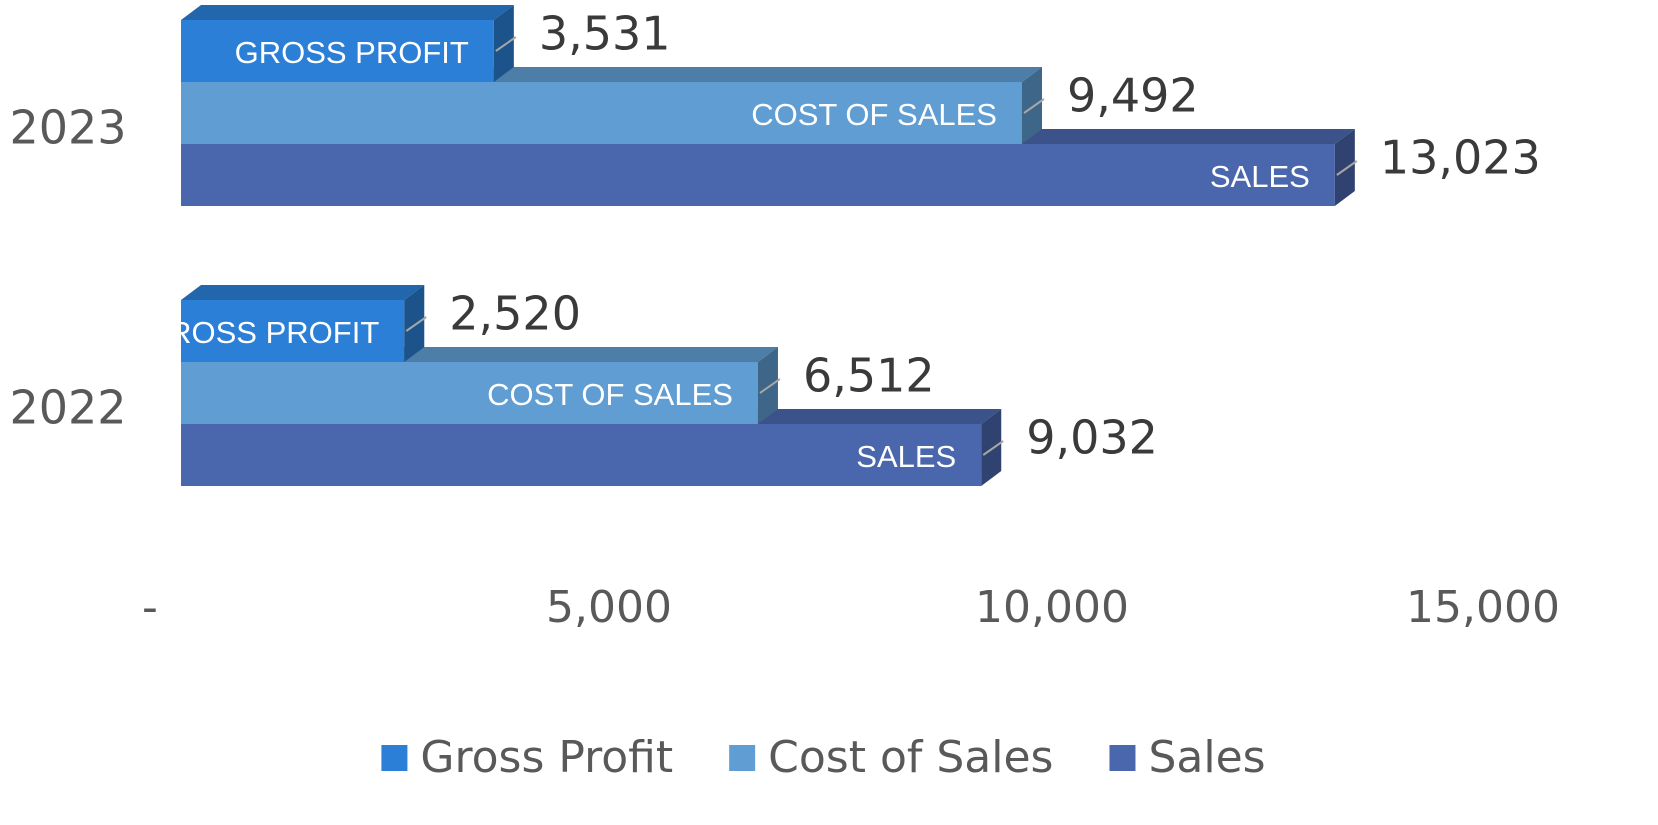  I want to click on value-label: 13,023, so click(1460, 158).